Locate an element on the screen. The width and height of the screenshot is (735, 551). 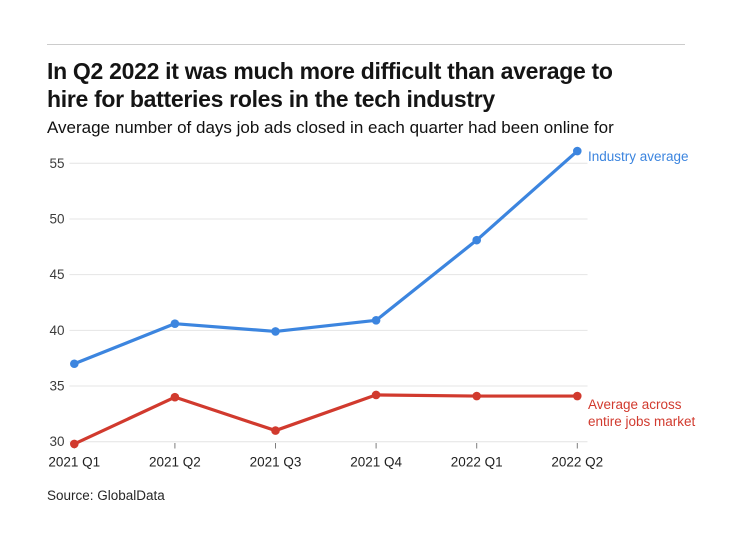
x-axis-label: 2021 Q4 is located at coordinates (376, 462).